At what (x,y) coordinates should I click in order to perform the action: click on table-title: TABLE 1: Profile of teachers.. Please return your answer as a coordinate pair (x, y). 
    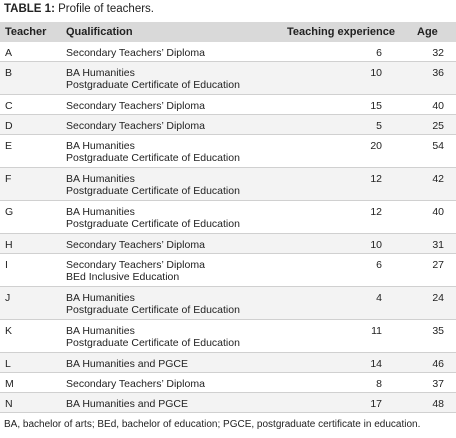
    Looking at the image, I should click on (79, 9).